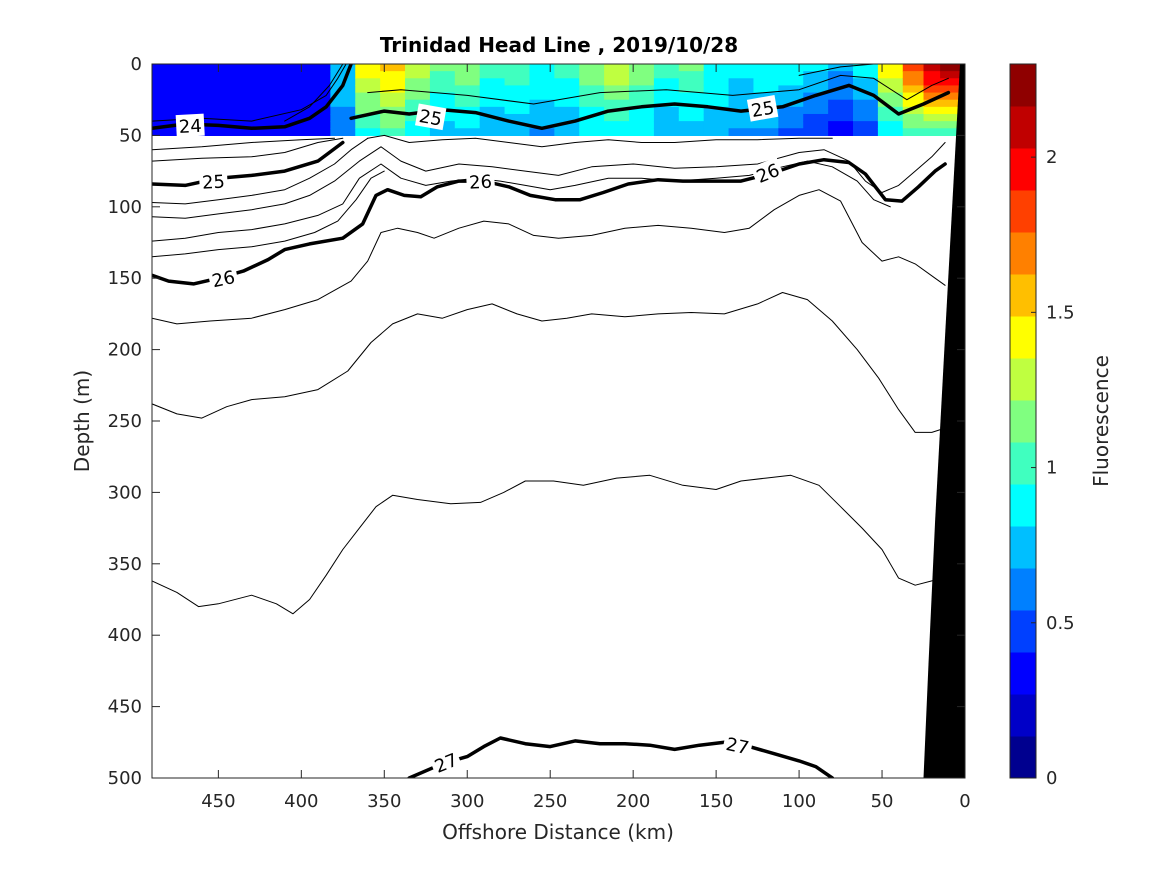 The image size is (1167, 875). I want to click on contour-label: 24, so click(190, 125).